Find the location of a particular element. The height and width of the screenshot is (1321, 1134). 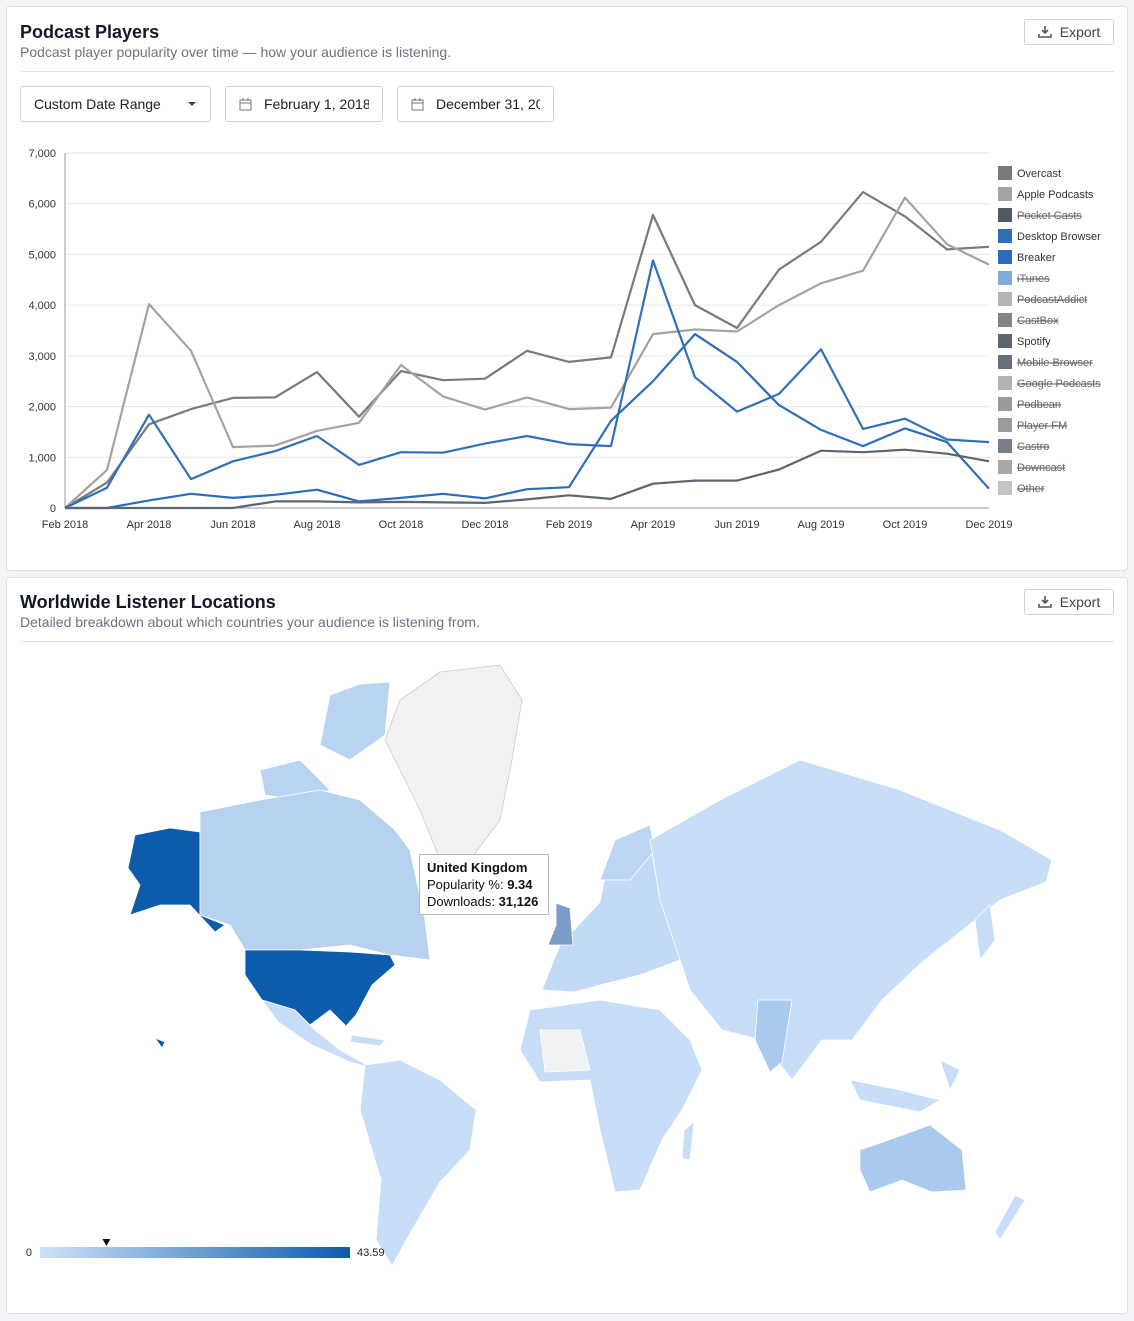

select-label: Custom Date Range is located at coordinates (97, 104).